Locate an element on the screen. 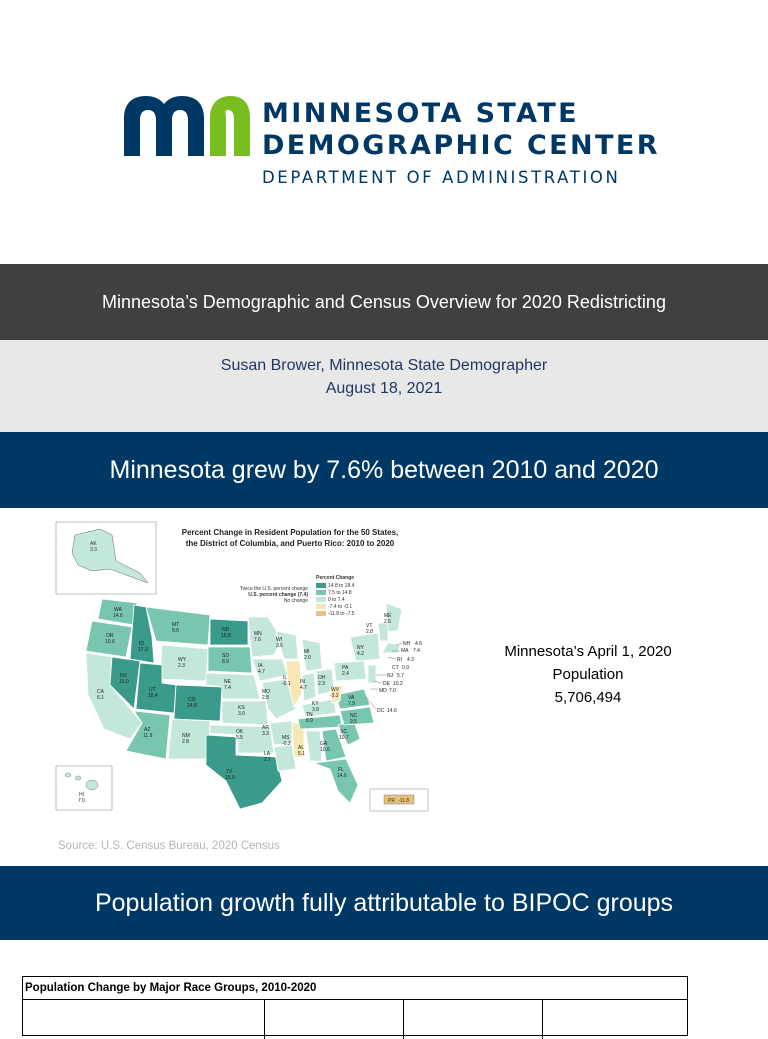 This screenshot has width=768, height=1039. state-shape-mi is located at coordinates (312, 655).